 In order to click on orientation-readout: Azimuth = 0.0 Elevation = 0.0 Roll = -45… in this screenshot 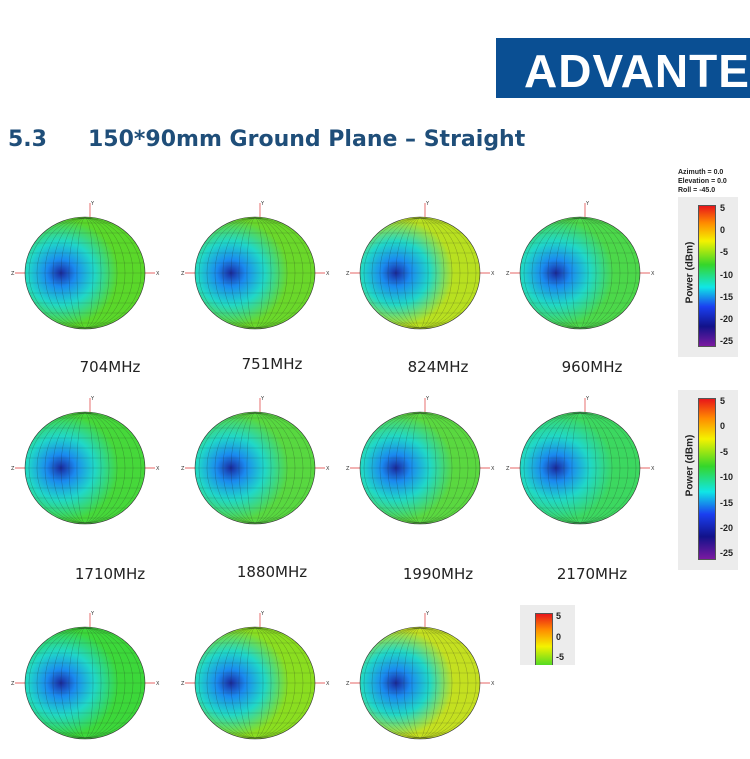, I will do `click(702, 181)`.